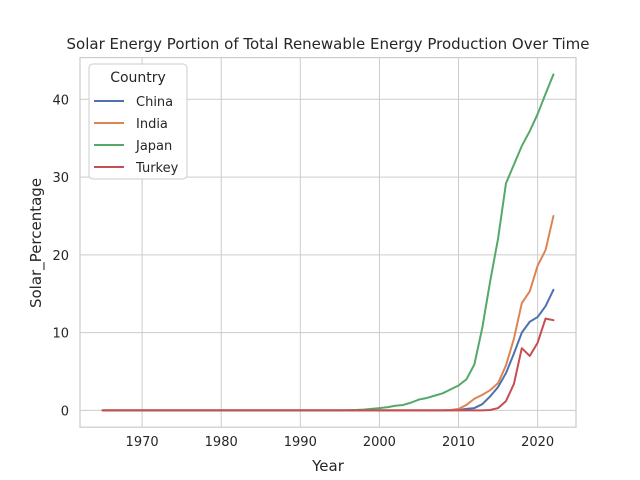  What do you see at coordinates (136, 135) in the screenshot?
I see `legend-items: China India Japan Turkey` at bounding box center [136, 135].